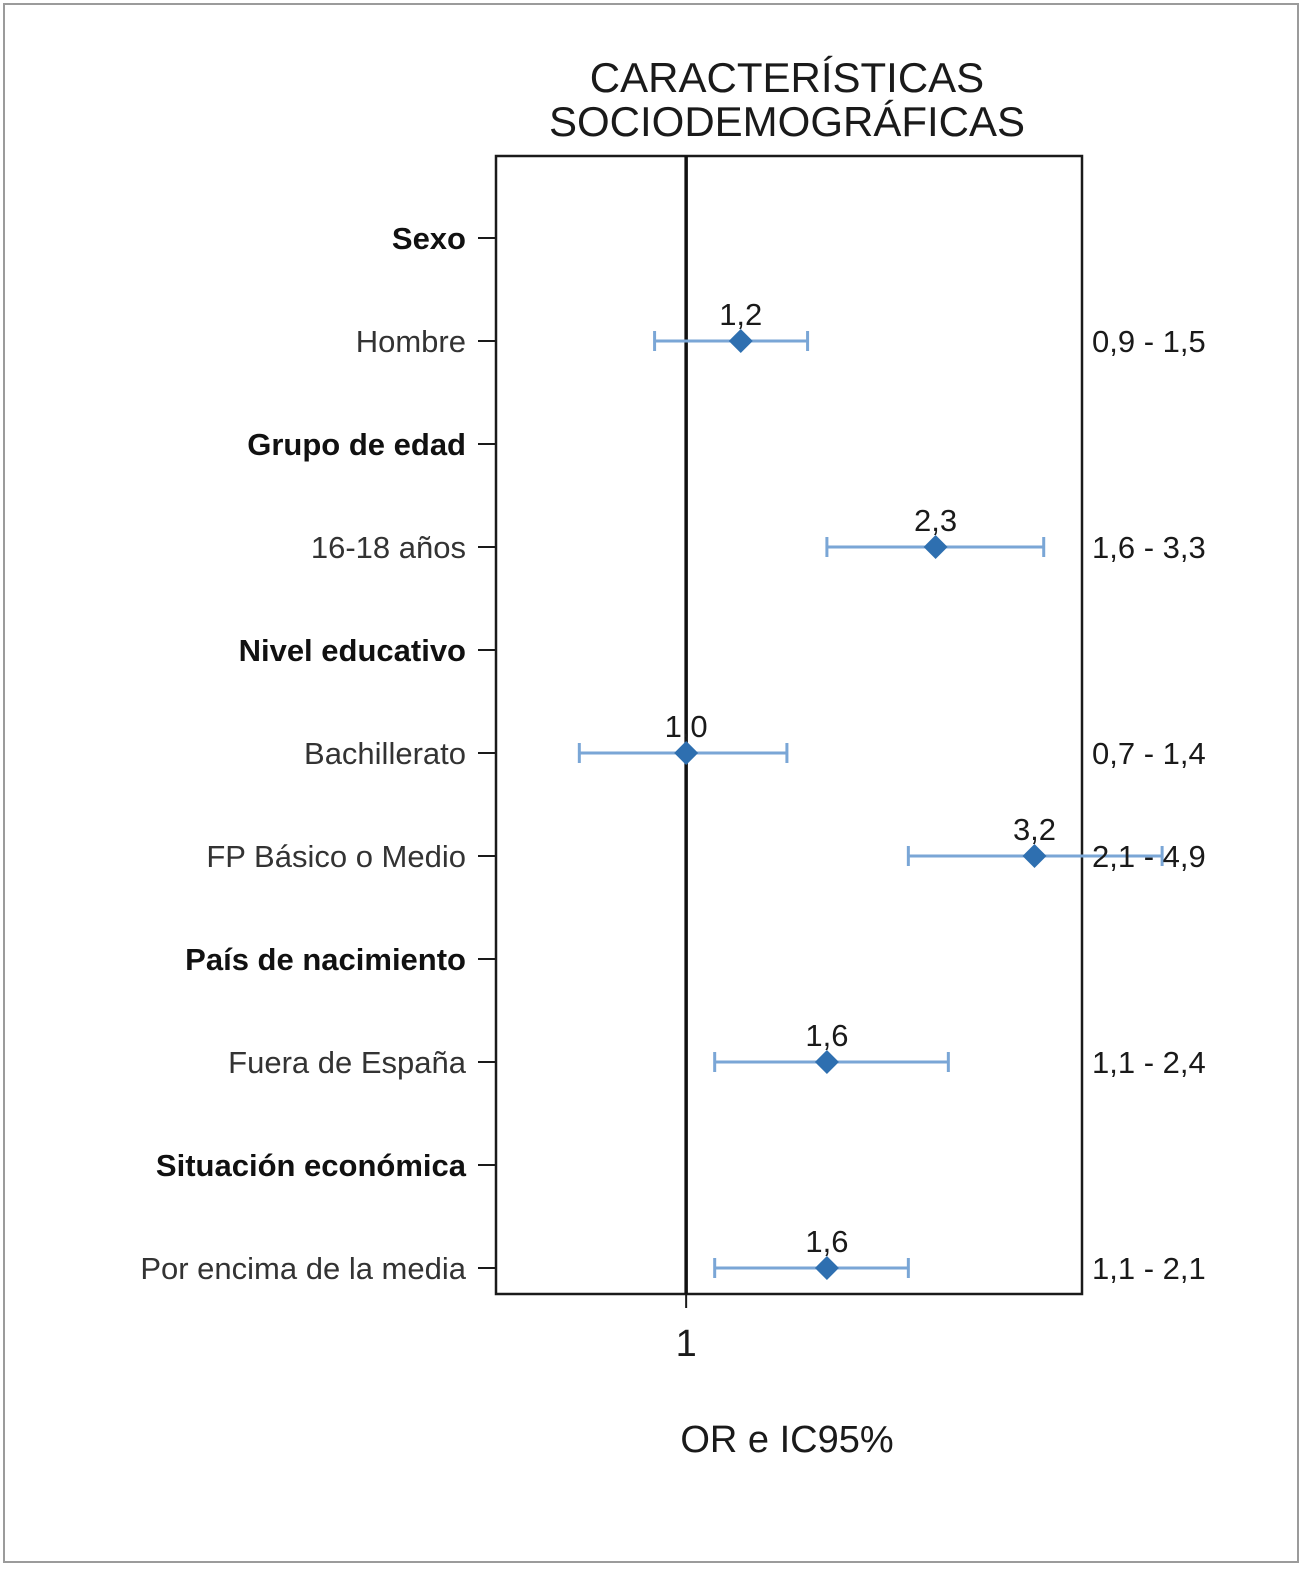 This screenshot has width=1305, height=1569. Describe the element at coordinates (303, 1268) in the screenshot. I see `row-label: Por encima de la media` at that location.